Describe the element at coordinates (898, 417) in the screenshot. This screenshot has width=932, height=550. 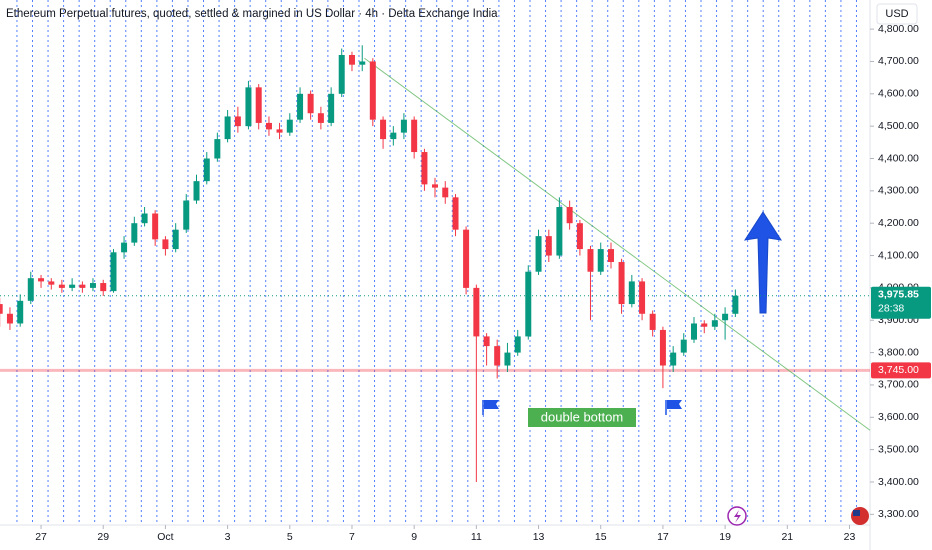
I see `y-tick-label: 3,600.00` at that location.